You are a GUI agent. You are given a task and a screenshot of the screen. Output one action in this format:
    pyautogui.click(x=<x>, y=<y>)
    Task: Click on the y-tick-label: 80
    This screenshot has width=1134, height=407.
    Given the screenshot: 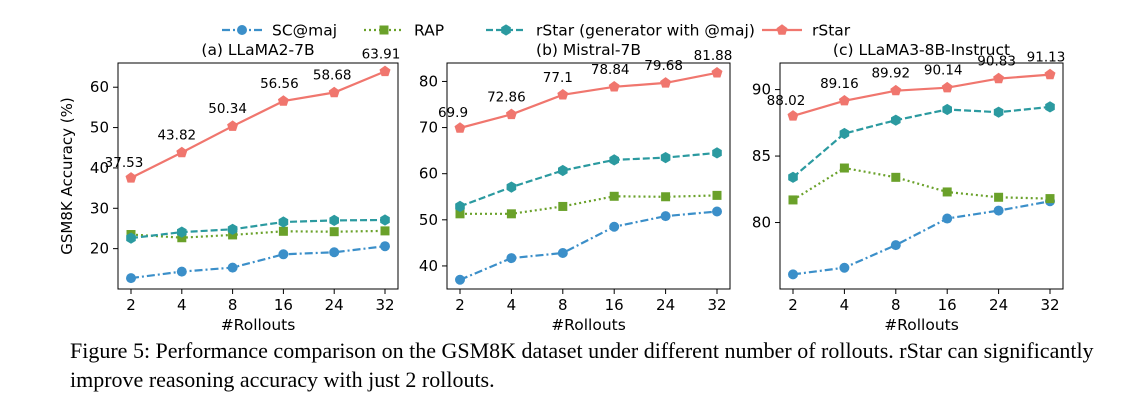 What is the action you would take?
    pyautogui.click(x=761, y=223)
    